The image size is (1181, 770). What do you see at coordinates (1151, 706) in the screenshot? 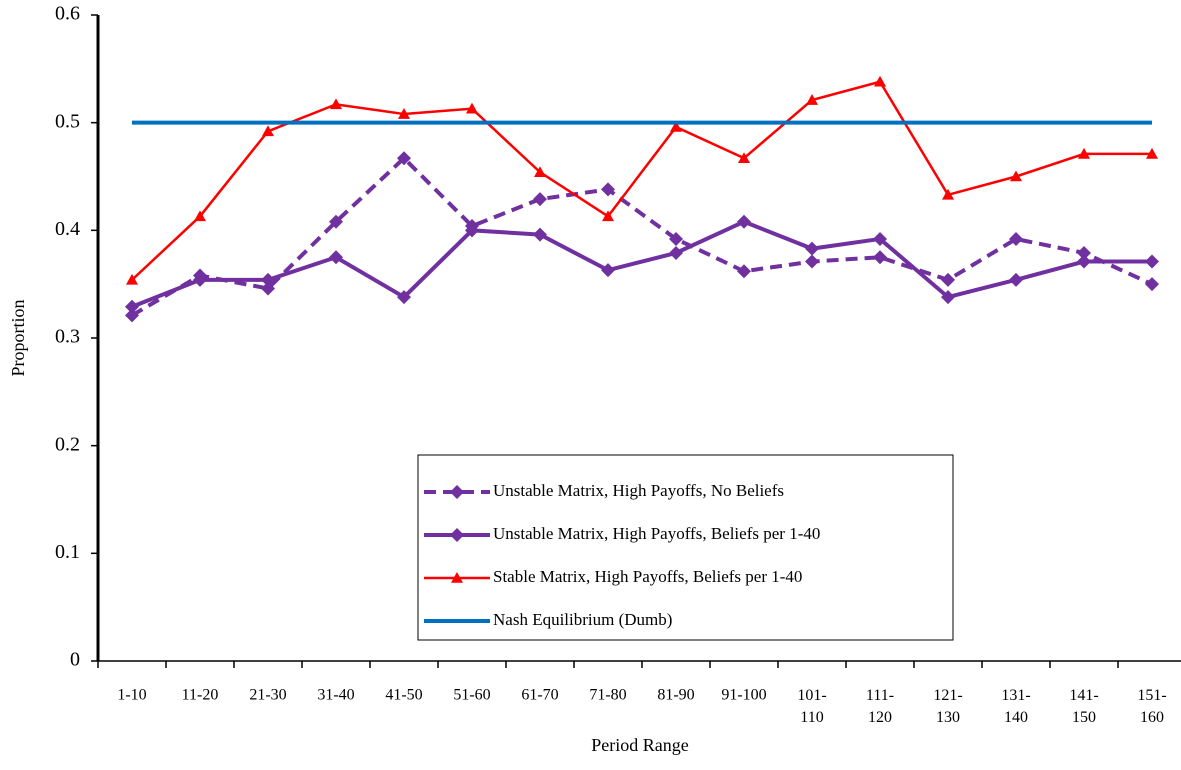
I see `x-tick-label: 151-160` at bounding box center [1151, 706].